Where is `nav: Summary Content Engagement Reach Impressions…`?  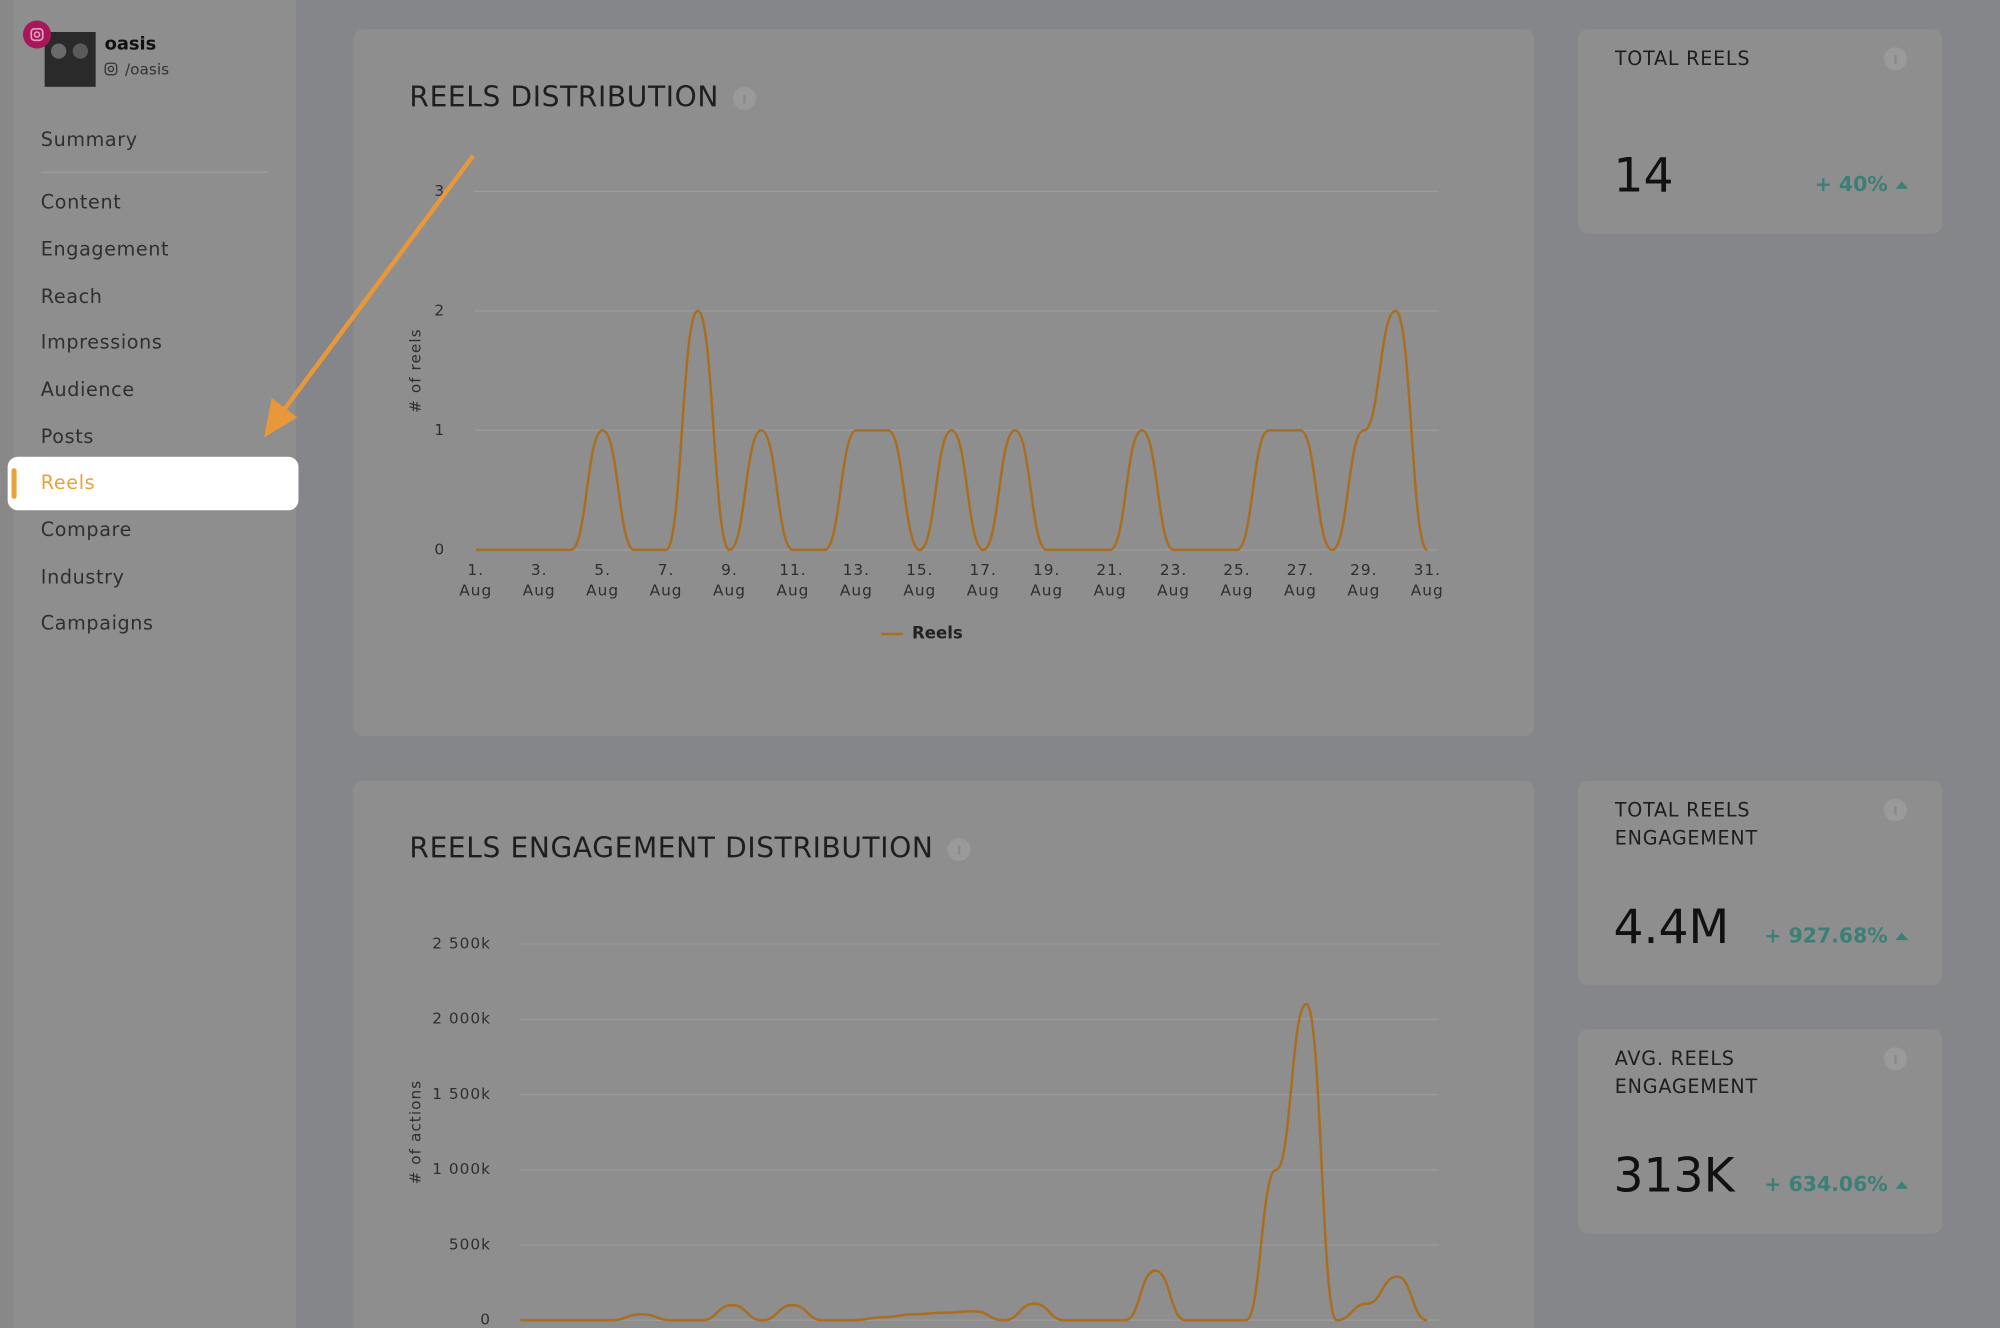 nav: Summary Content Engagement Reach Impressions… is located at coordinates (153, 381).